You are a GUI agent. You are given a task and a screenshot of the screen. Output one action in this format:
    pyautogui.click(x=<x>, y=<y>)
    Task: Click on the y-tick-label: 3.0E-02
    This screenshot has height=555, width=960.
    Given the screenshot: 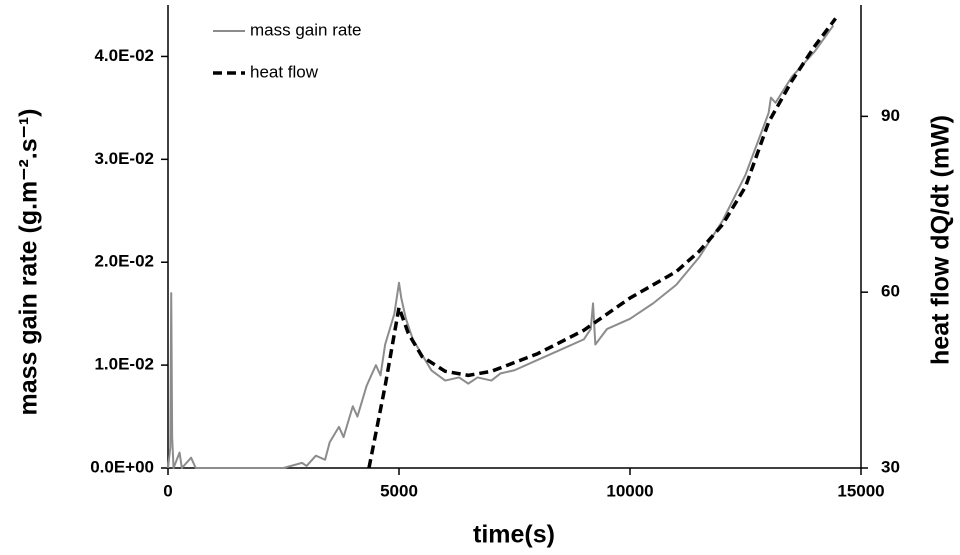 What is the action you would take?
    pyautogui.click(x=124, y=158)
    